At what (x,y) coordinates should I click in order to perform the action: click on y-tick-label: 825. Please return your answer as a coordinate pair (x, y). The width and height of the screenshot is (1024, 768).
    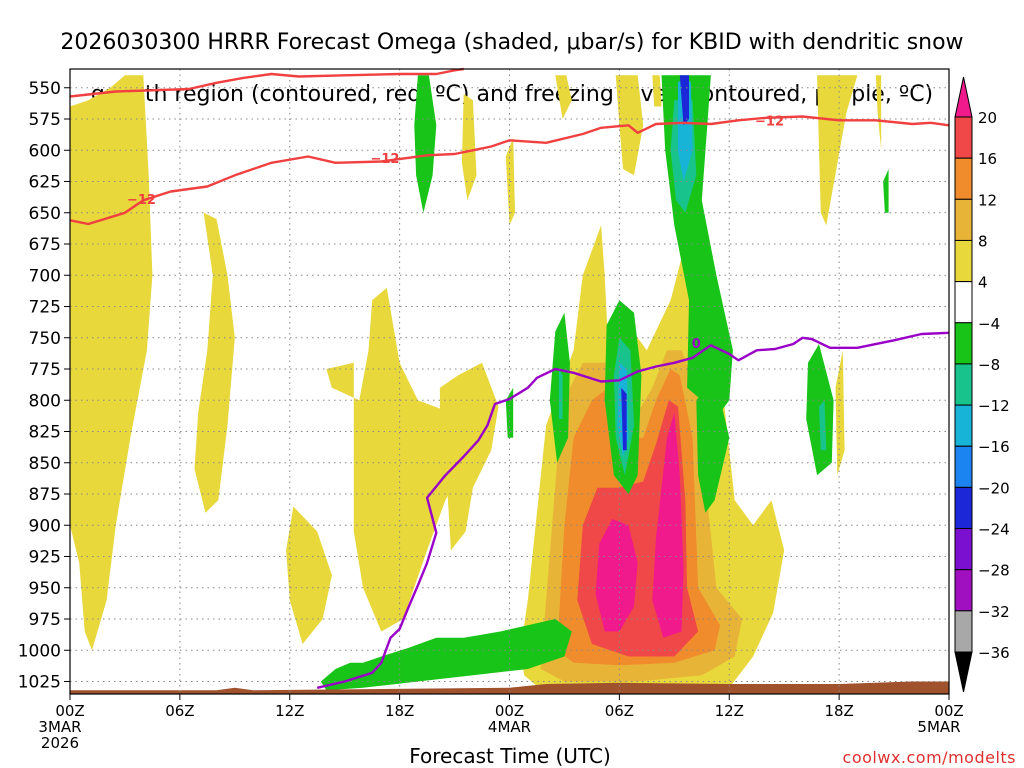
    Looking at the image, I should click on (45, 433).